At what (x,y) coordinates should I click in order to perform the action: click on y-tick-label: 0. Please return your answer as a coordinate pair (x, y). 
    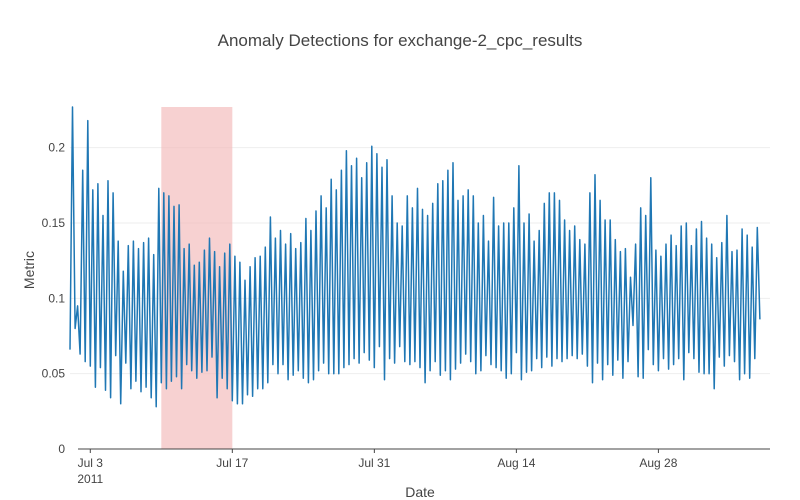
    Looking at the image, I should click on (61, 449).